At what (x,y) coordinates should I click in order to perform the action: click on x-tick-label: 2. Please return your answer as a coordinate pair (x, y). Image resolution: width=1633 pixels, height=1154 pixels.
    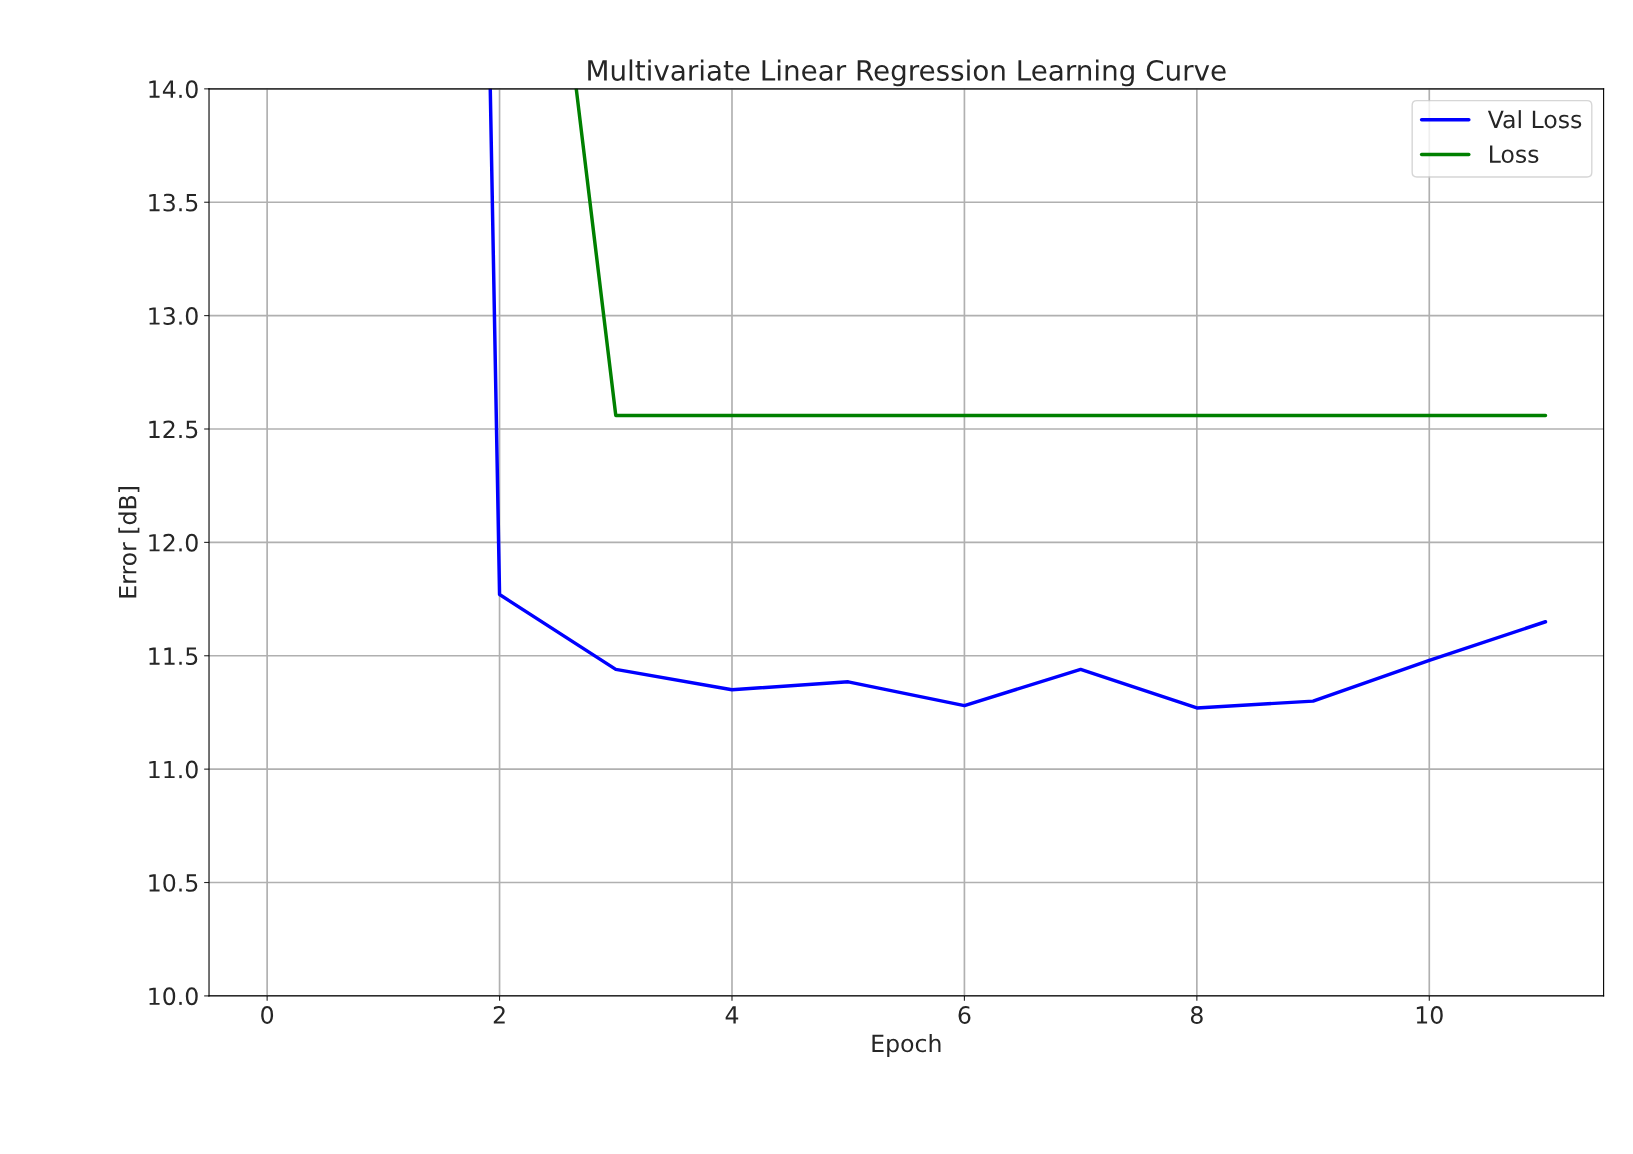
    Looking at the image, I should click on (499, 1015).